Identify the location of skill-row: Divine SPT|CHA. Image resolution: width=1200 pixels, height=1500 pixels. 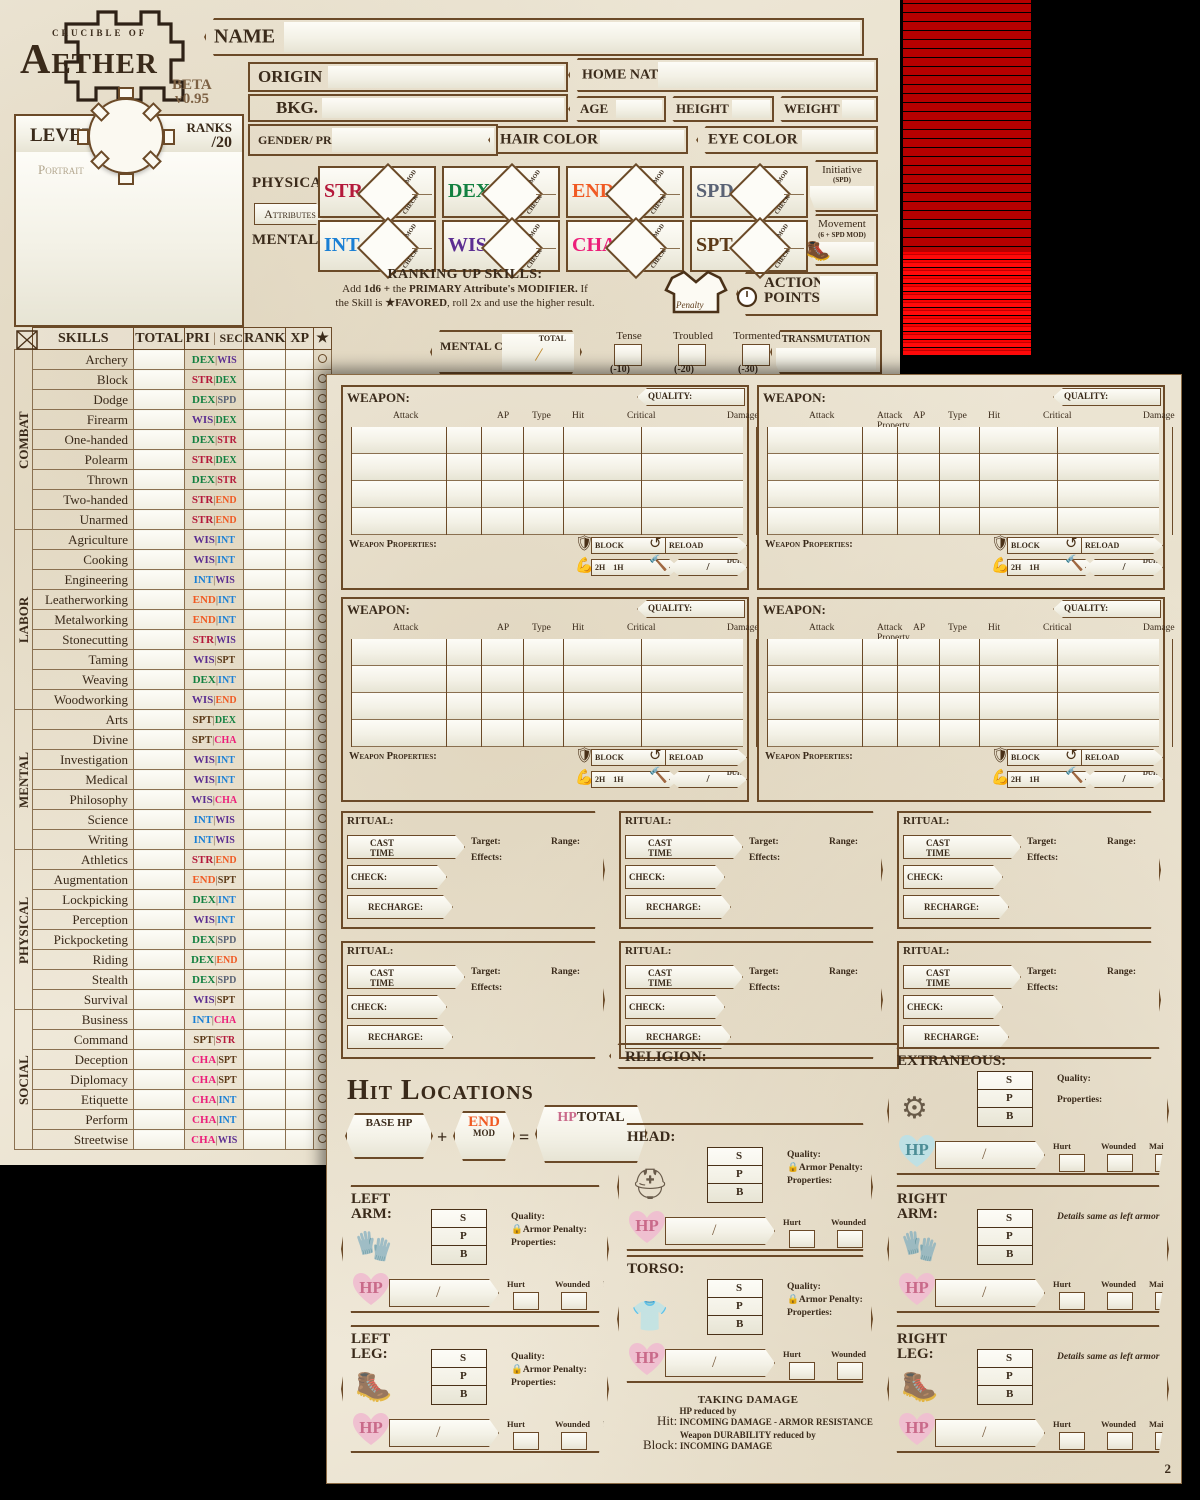
(173, 739).